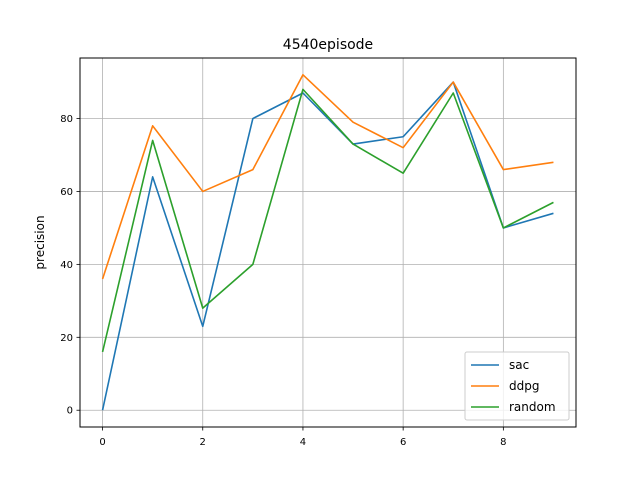 Image resolution: width=640 pixels, height=480 pixels. I want to click on y-tick-label: 80, so click(66, 119).